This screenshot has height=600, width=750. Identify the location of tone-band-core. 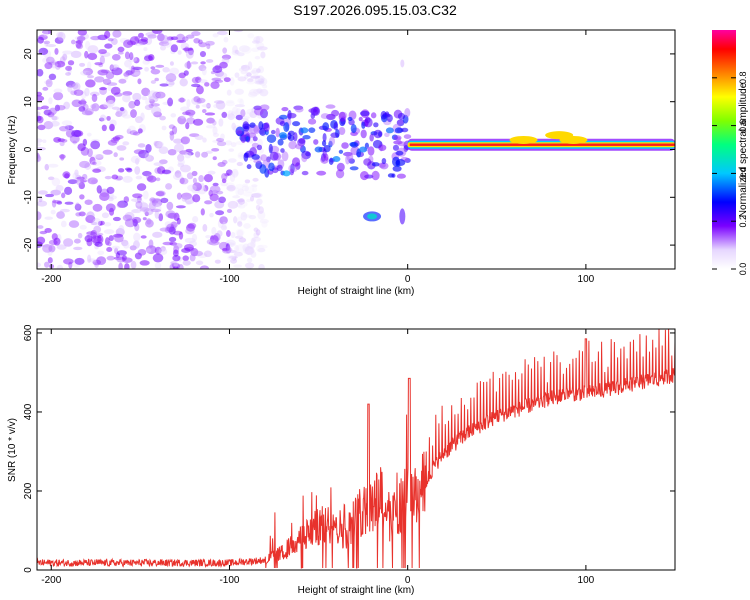
(542, 144).